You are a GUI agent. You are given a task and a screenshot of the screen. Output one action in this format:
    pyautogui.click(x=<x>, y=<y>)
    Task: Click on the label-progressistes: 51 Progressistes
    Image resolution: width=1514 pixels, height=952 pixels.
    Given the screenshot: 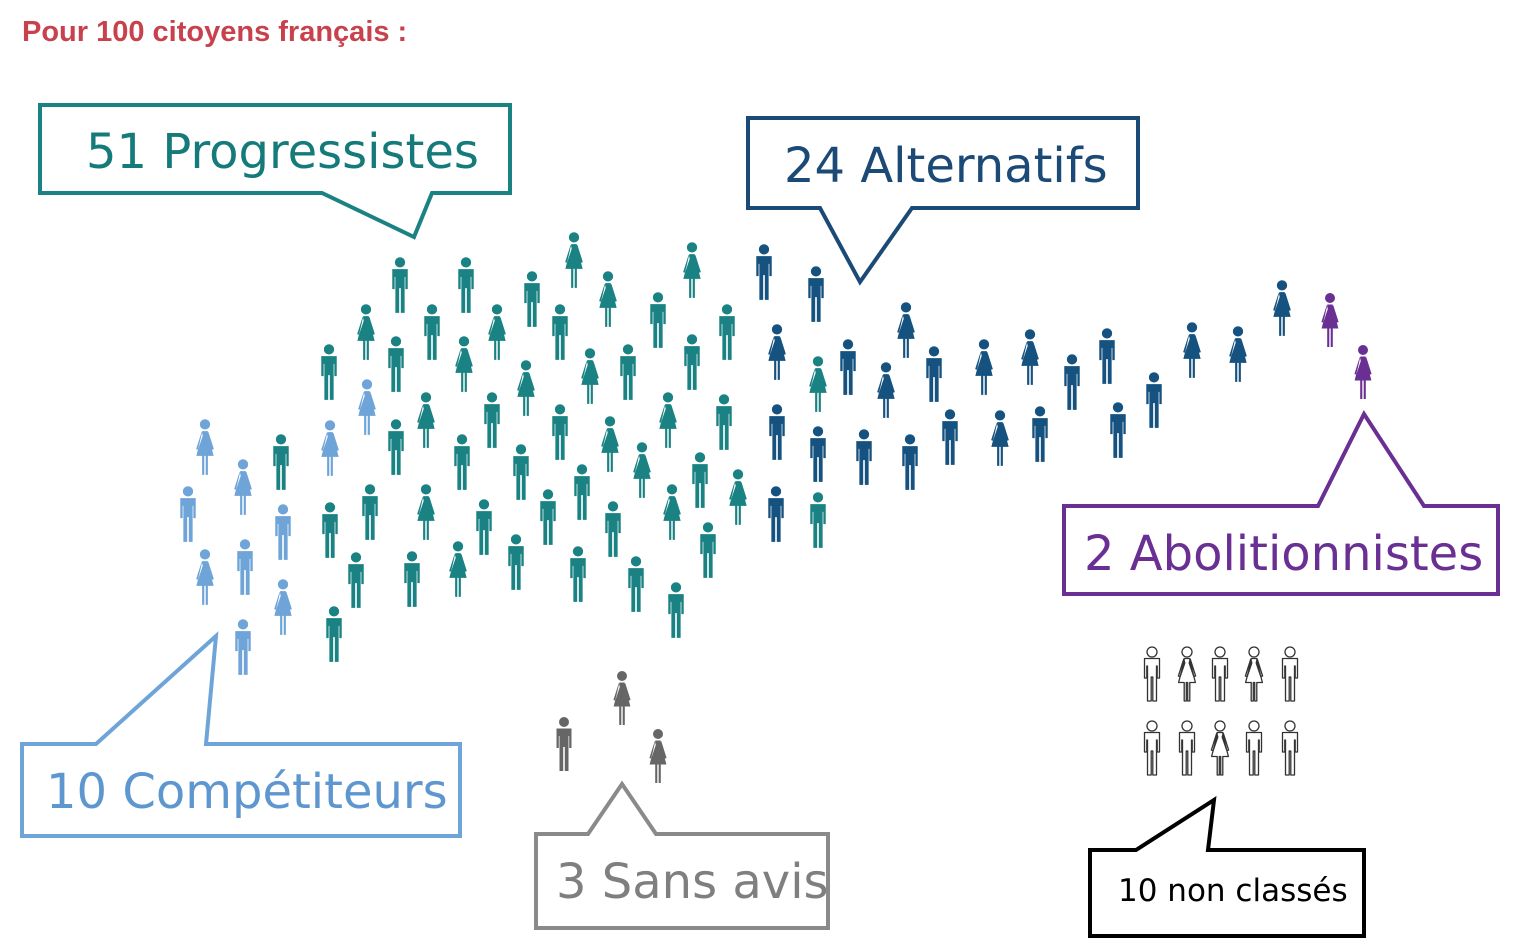 What is the action you would take?
    pyautogui.click(x=282, y=152)
    